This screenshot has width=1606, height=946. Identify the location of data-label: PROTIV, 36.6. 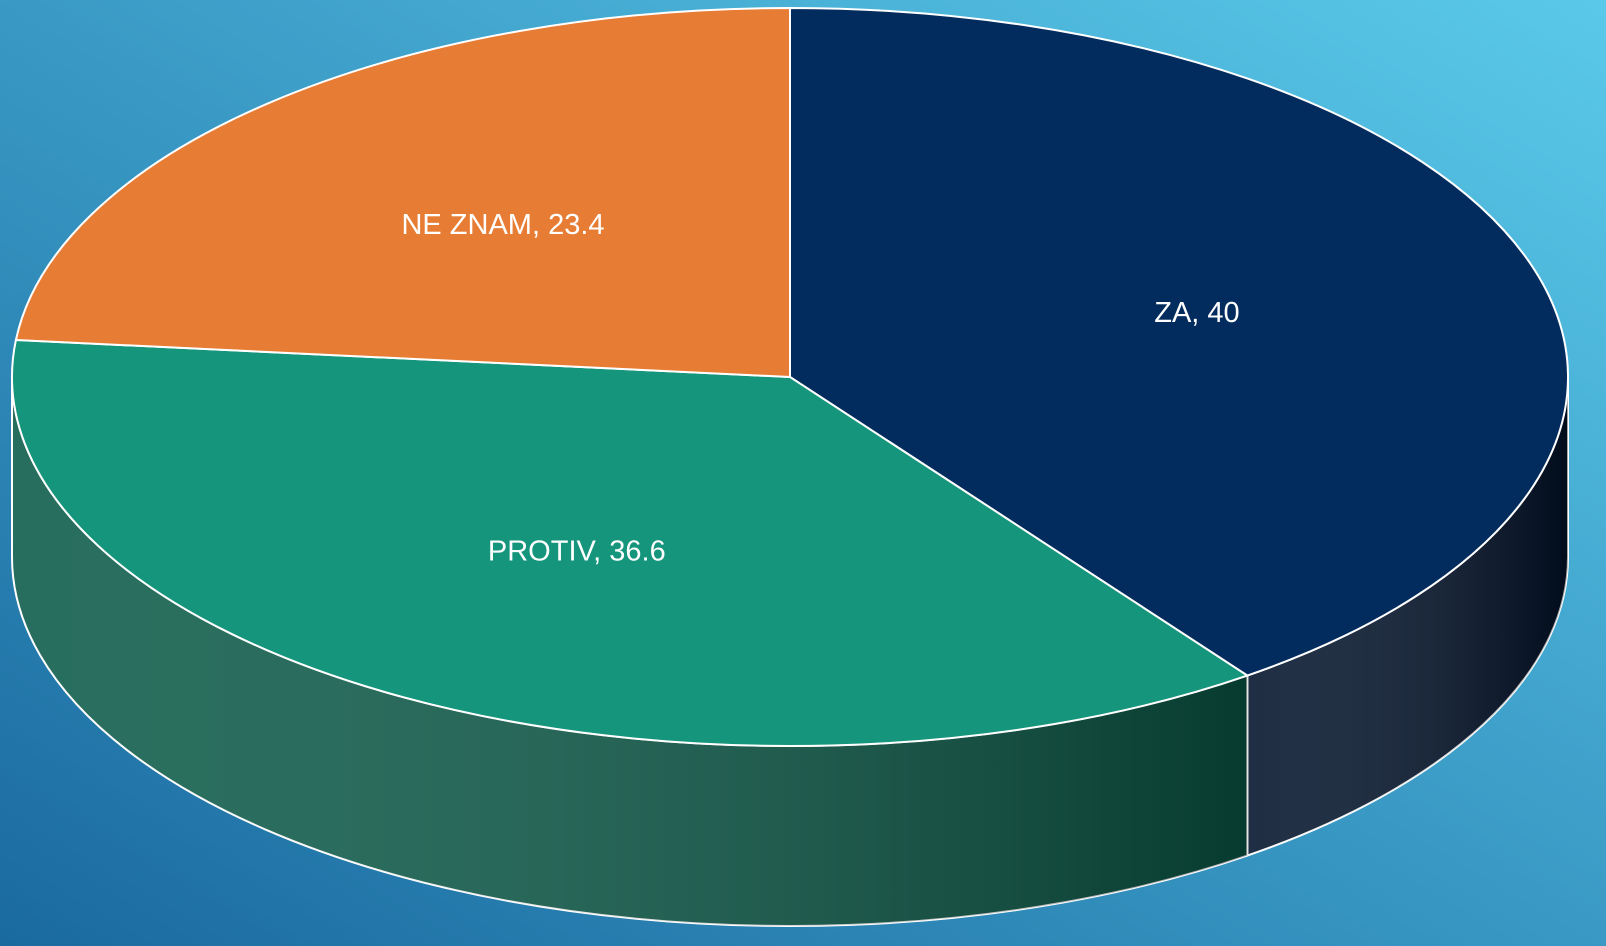
(577, 552).